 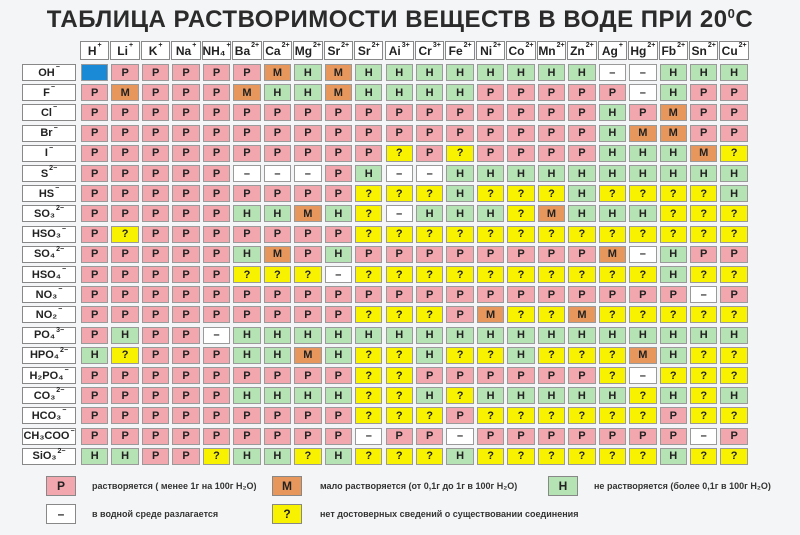 I want to click on cation-header: NH₄ +, so click(x=216, y=50).